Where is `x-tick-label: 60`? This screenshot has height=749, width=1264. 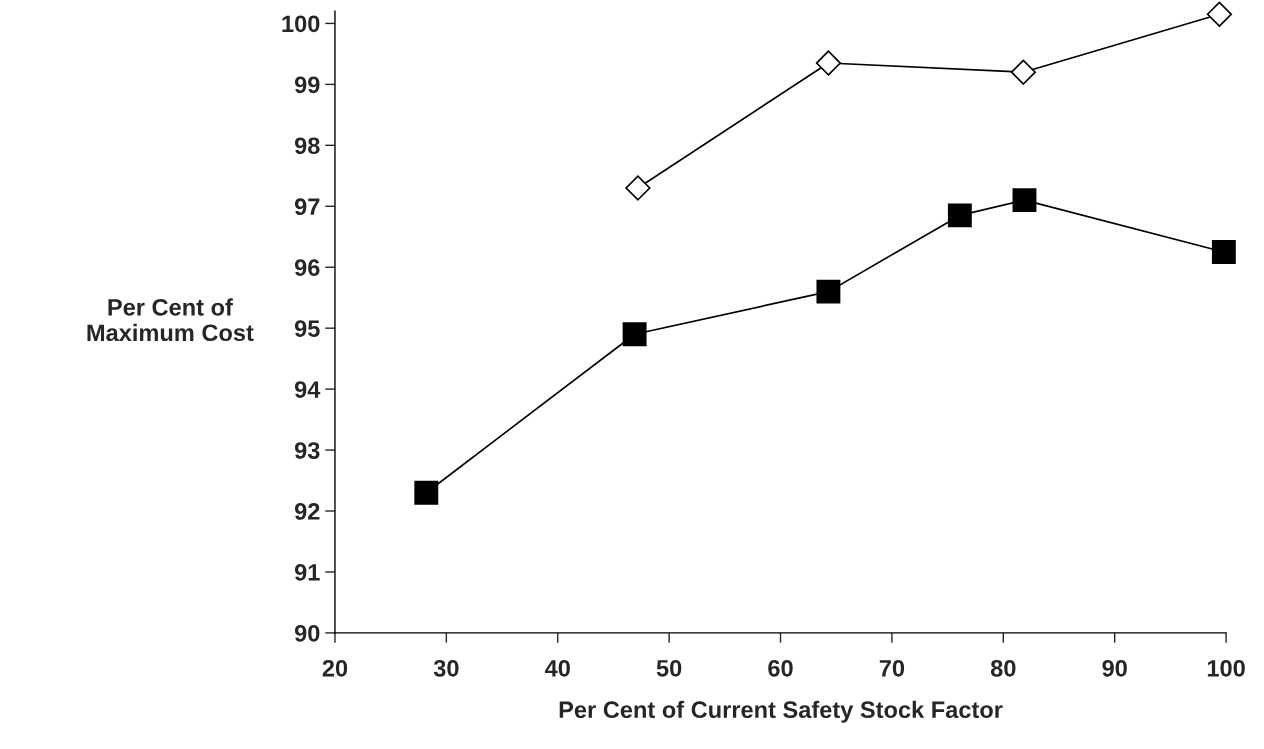 x-tick-label: 60 is located at coordinates (780, 668).